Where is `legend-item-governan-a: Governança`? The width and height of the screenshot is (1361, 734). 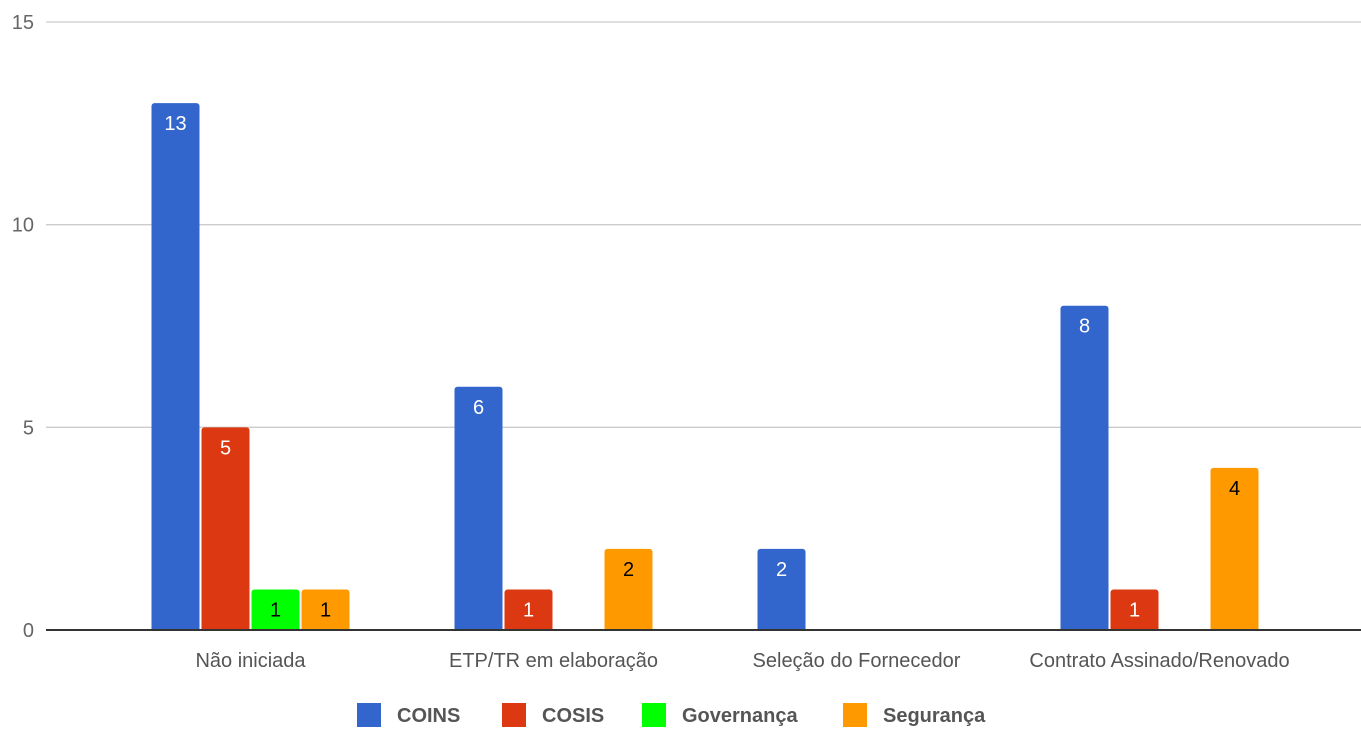
legend-item-governan-a: Governança is located at coordinates (720, 715).